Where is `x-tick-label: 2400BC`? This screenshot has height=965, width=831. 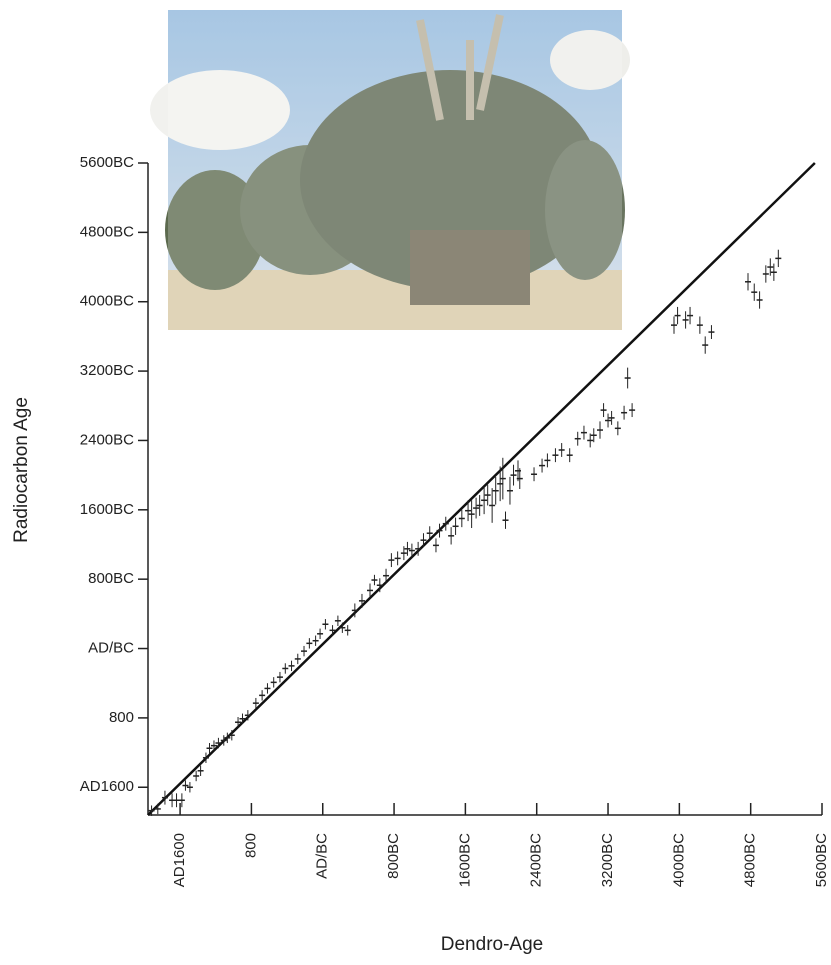 x-tick-label: 2400BC is located at coordinates (536, 860).